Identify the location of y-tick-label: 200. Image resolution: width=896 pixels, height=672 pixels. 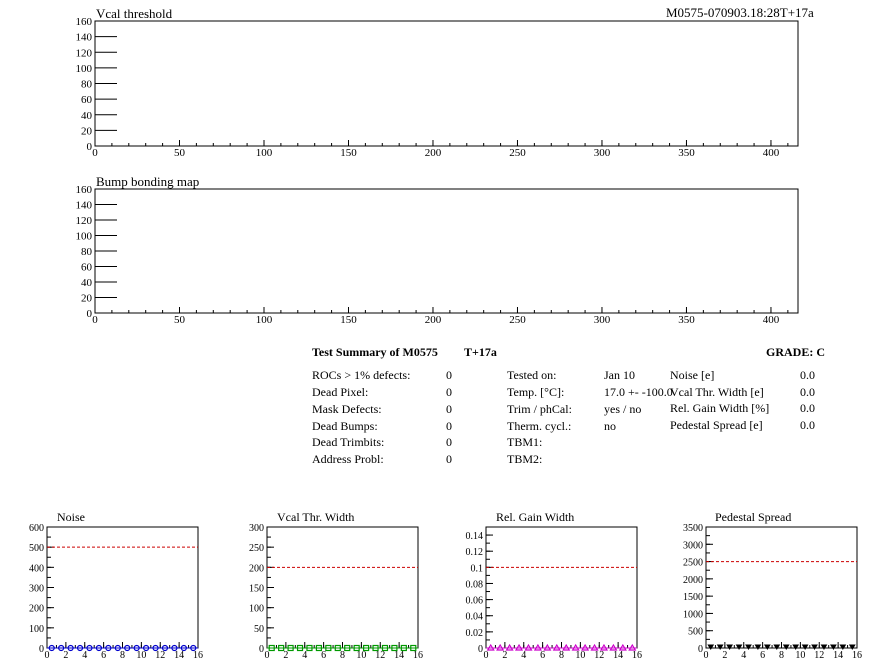
(36, 609).